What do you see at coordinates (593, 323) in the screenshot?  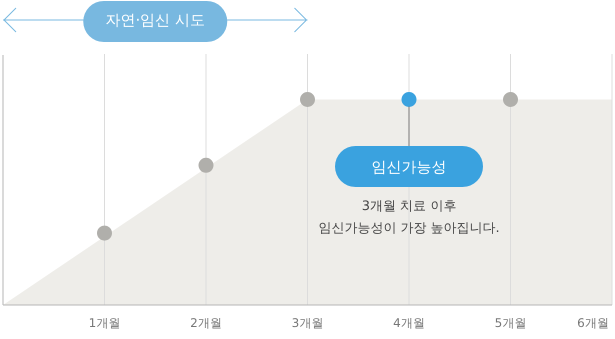 I see `x-tick-label: 6개월` at bounding box center [593, 323].